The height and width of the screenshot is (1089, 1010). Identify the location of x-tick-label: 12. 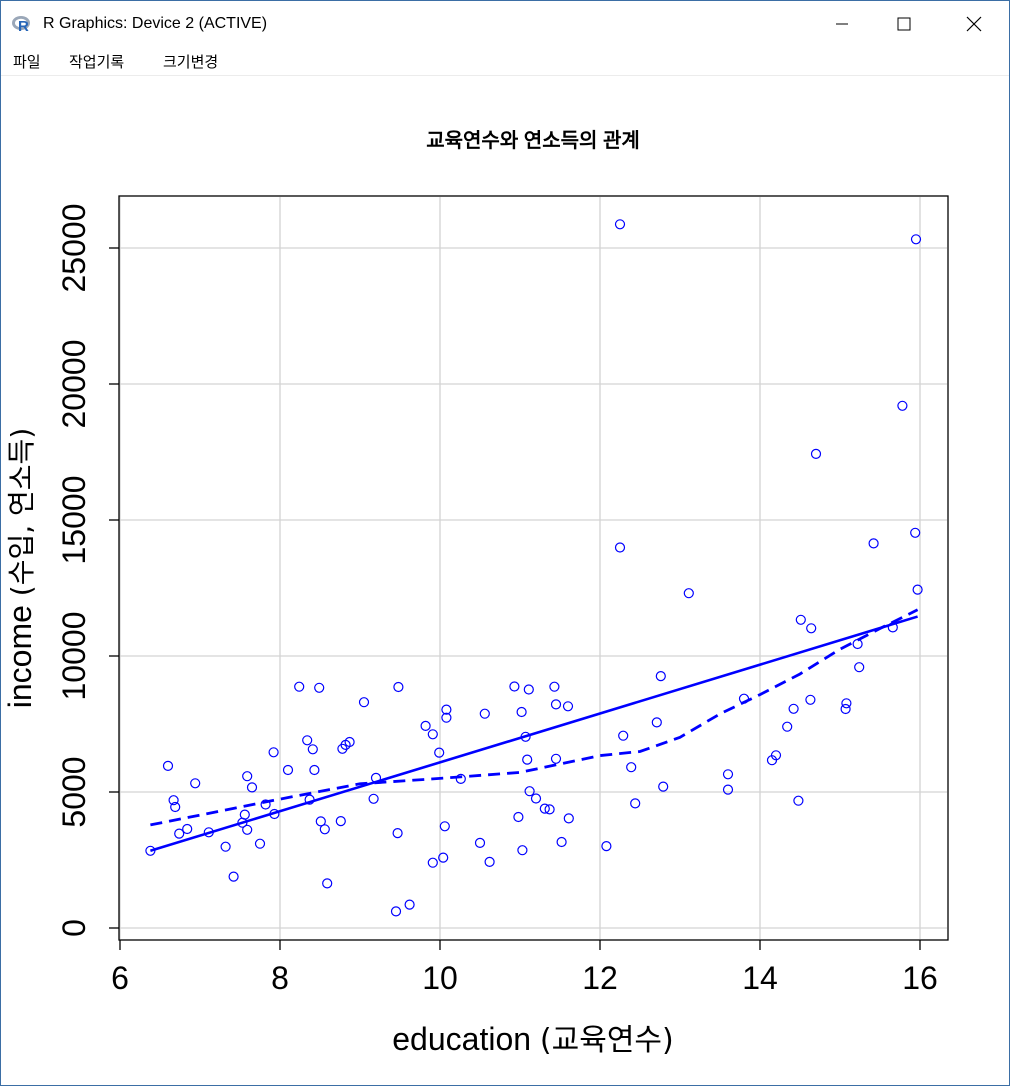
(600, 978).